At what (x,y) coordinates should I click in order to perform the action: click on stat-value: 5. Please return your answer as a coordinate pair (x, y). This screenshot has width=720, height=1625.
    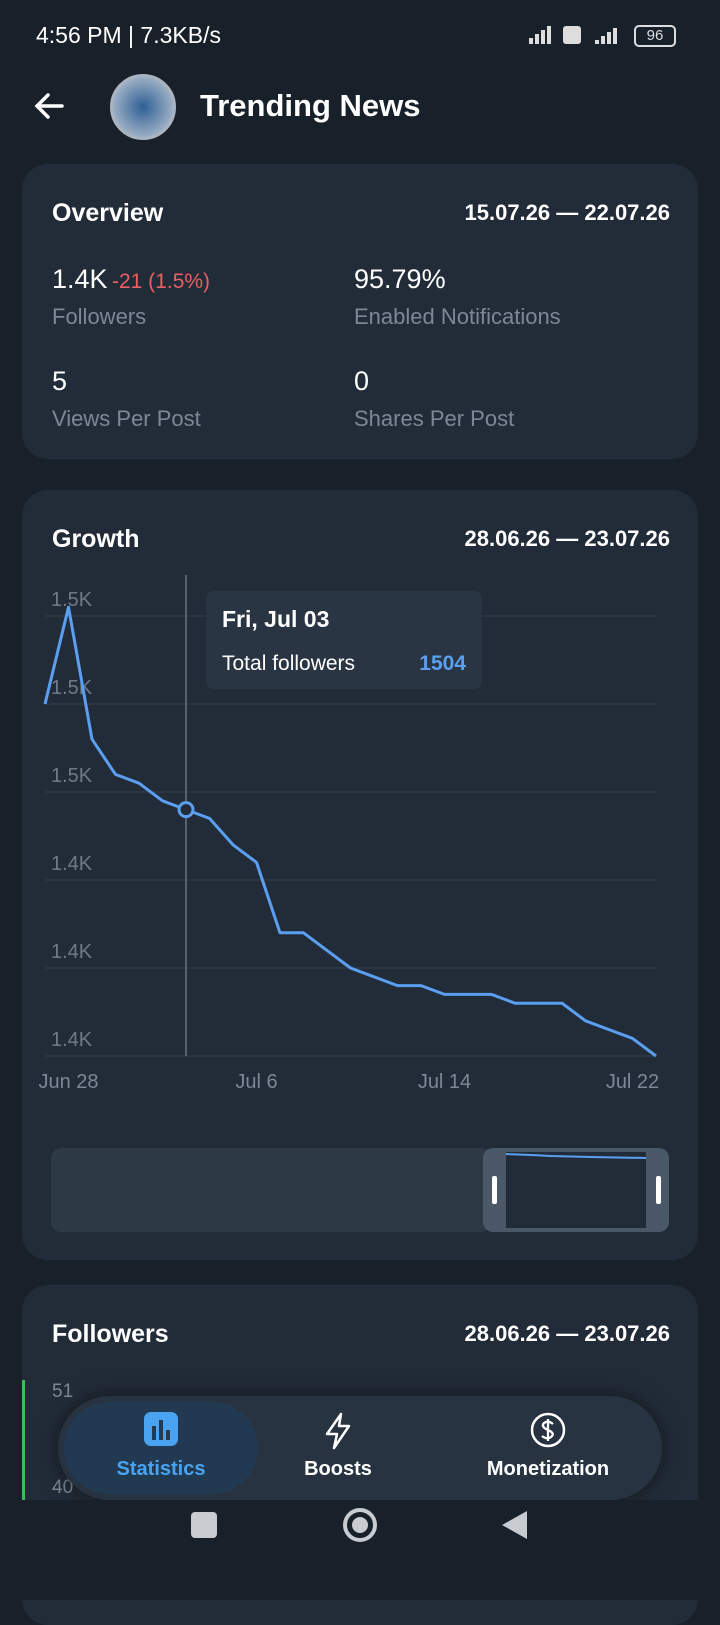
    Looking at the image, I should click on (60, 381).